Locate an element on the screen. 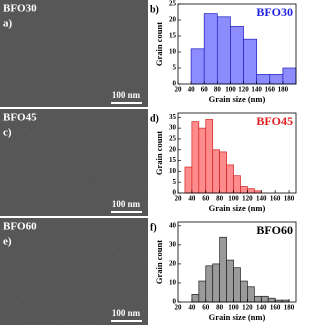 Image resolution: width=320 pixels, height=327 pixels. sample-label: BFO60 is located at coordinates (20, 227).